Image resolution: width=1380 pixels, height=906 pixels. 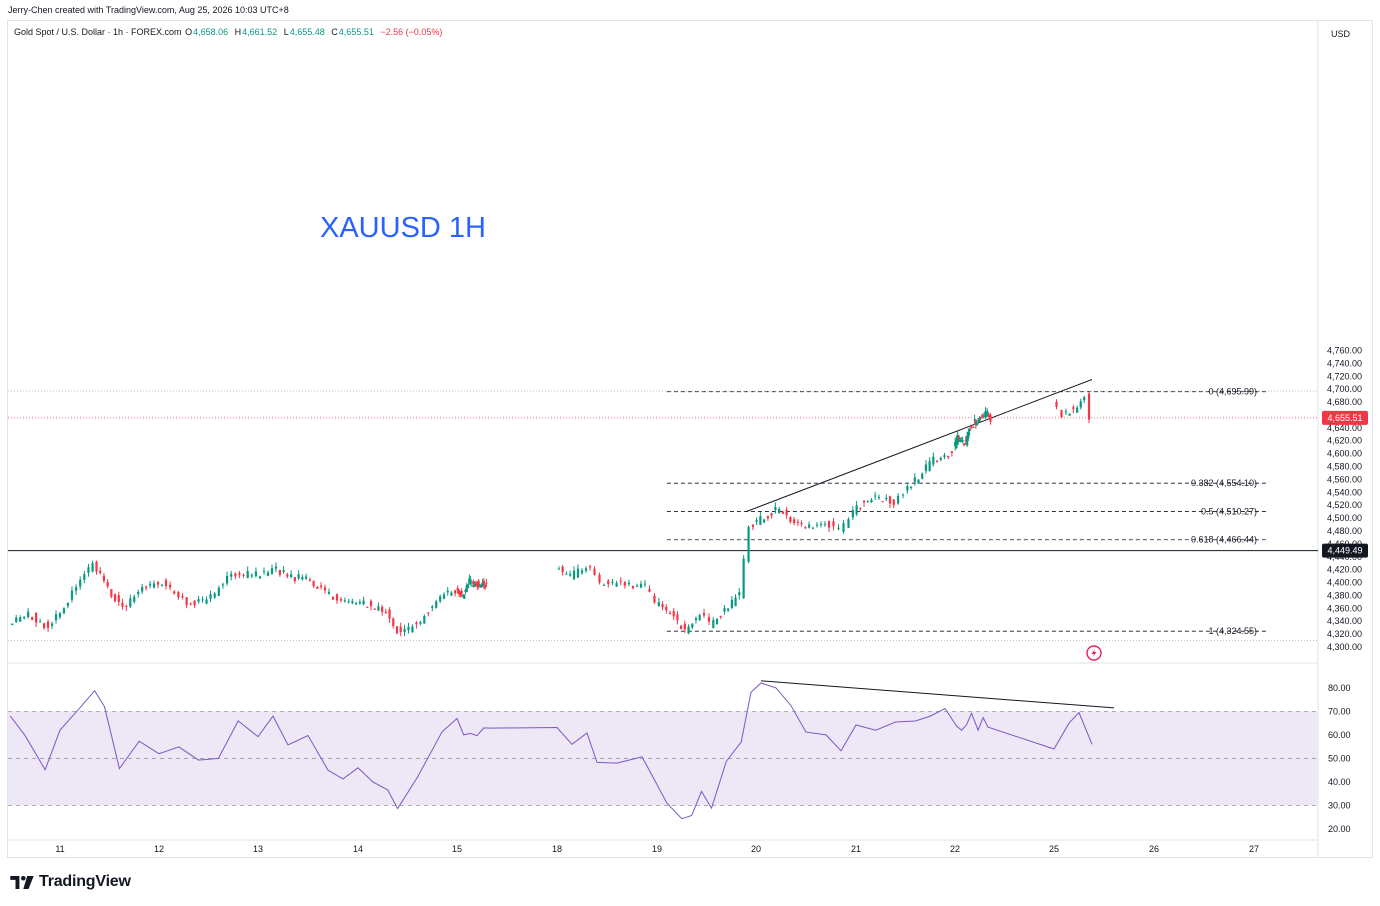 I want to click on price-tick-label: 4,400.00, so click(x=1344, y=583).